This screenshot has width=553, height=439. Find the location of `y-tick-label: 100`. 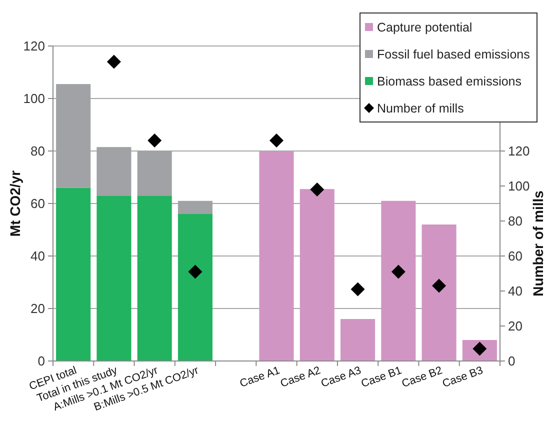

y-tick-label: 100 is located at coordinates (34, 98).